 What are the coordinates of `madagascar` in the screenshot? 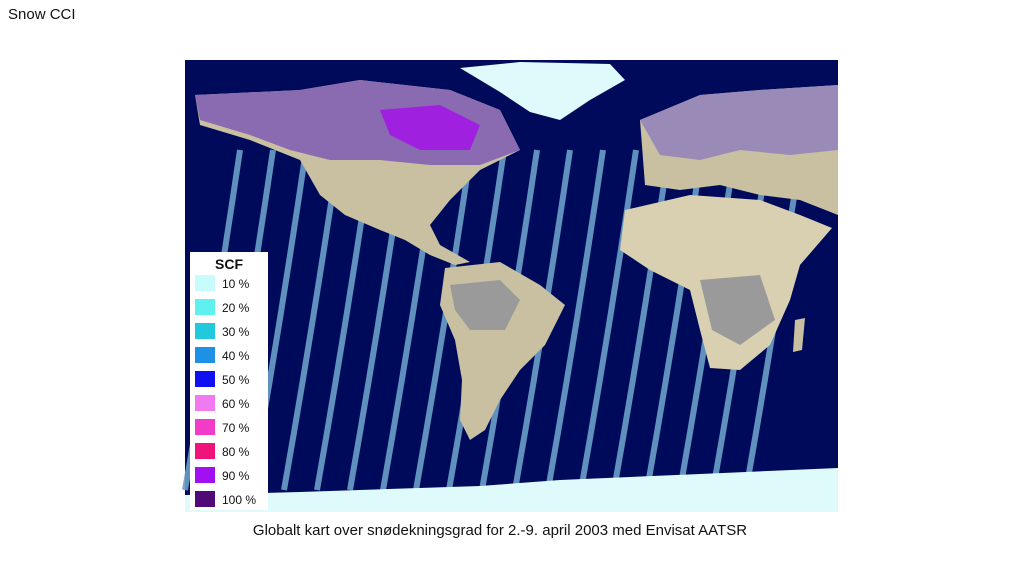 It's located at (799, 335).